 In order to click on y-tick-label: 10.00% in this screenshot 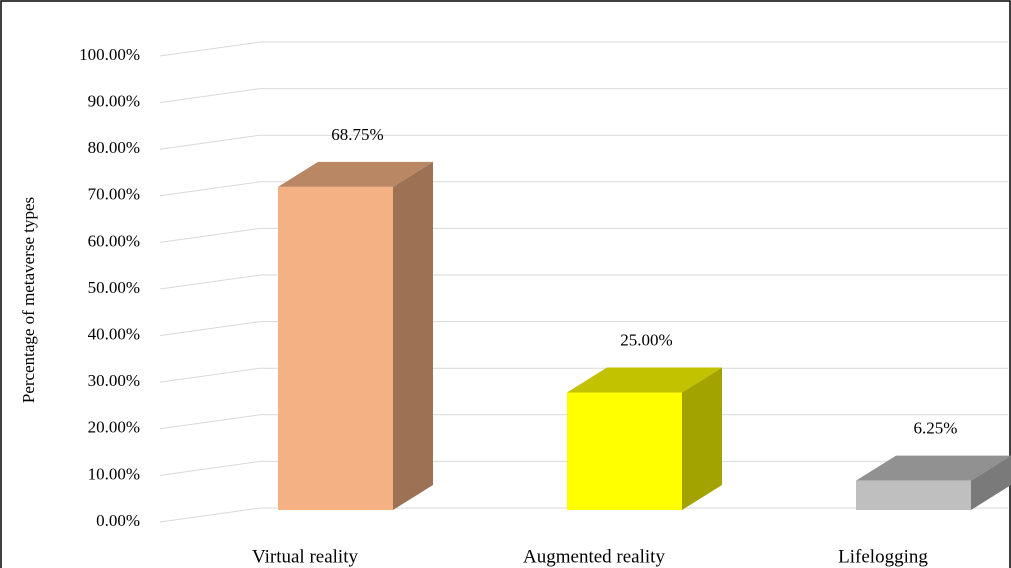, I will do `click(114, 473)`.